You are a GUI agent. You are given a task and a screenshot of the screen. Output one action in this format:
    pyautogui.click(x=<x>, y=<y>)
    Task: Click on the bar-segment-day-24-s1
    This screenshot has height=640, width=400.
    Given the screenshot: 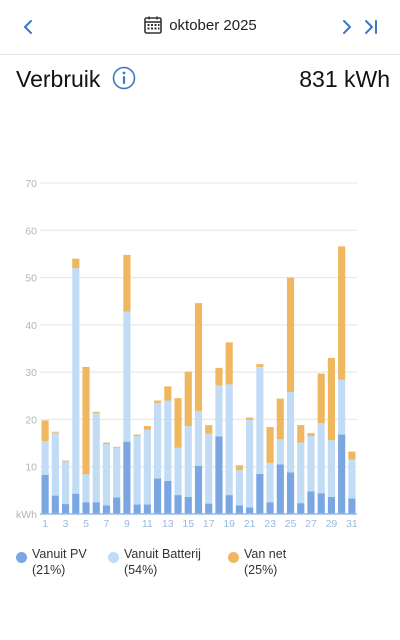 What is the action you would take?
    pyautogui.click(x=280, y=452)
    